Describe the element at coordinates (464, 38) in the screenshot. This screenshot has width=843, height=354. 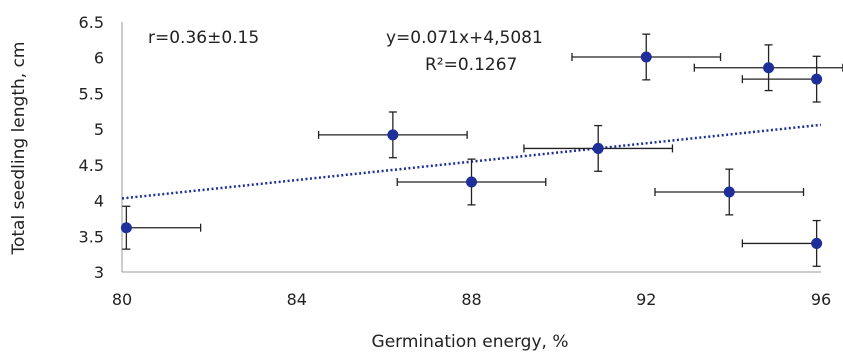
I see `equation-annotation: y=0.071x+4,5081` at that location.